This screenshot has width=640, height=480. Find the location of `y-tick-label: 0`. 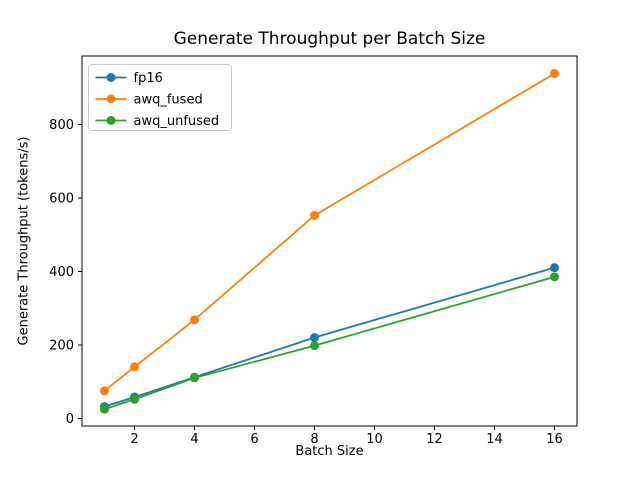

y-tick-label: 0 is located at coordinates (70, 419).